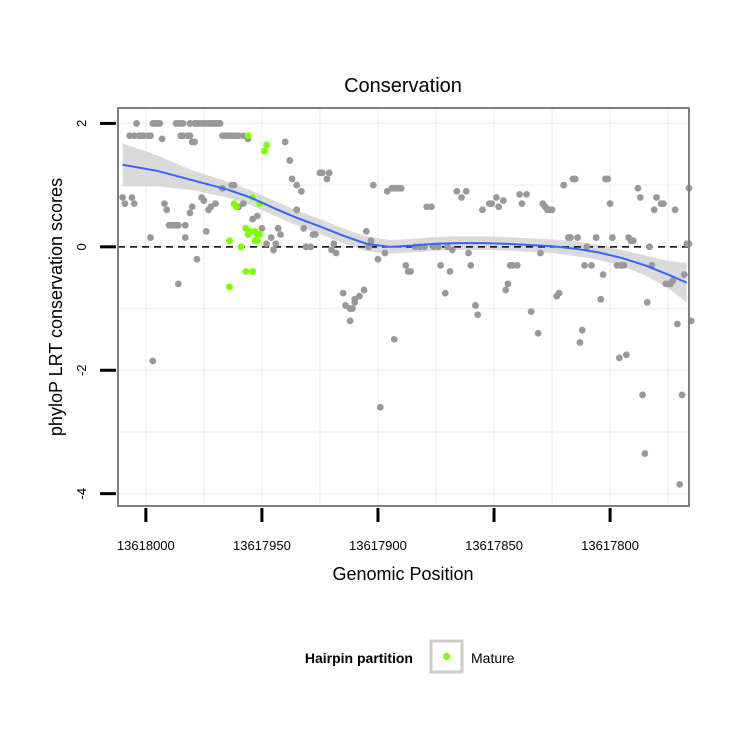 The height and width of the screenshot is (755, 750). What do you see at coordinates (81, 246) in the screenshot?
I see `y-tick-label: 0` at bounding box center [81, 246].